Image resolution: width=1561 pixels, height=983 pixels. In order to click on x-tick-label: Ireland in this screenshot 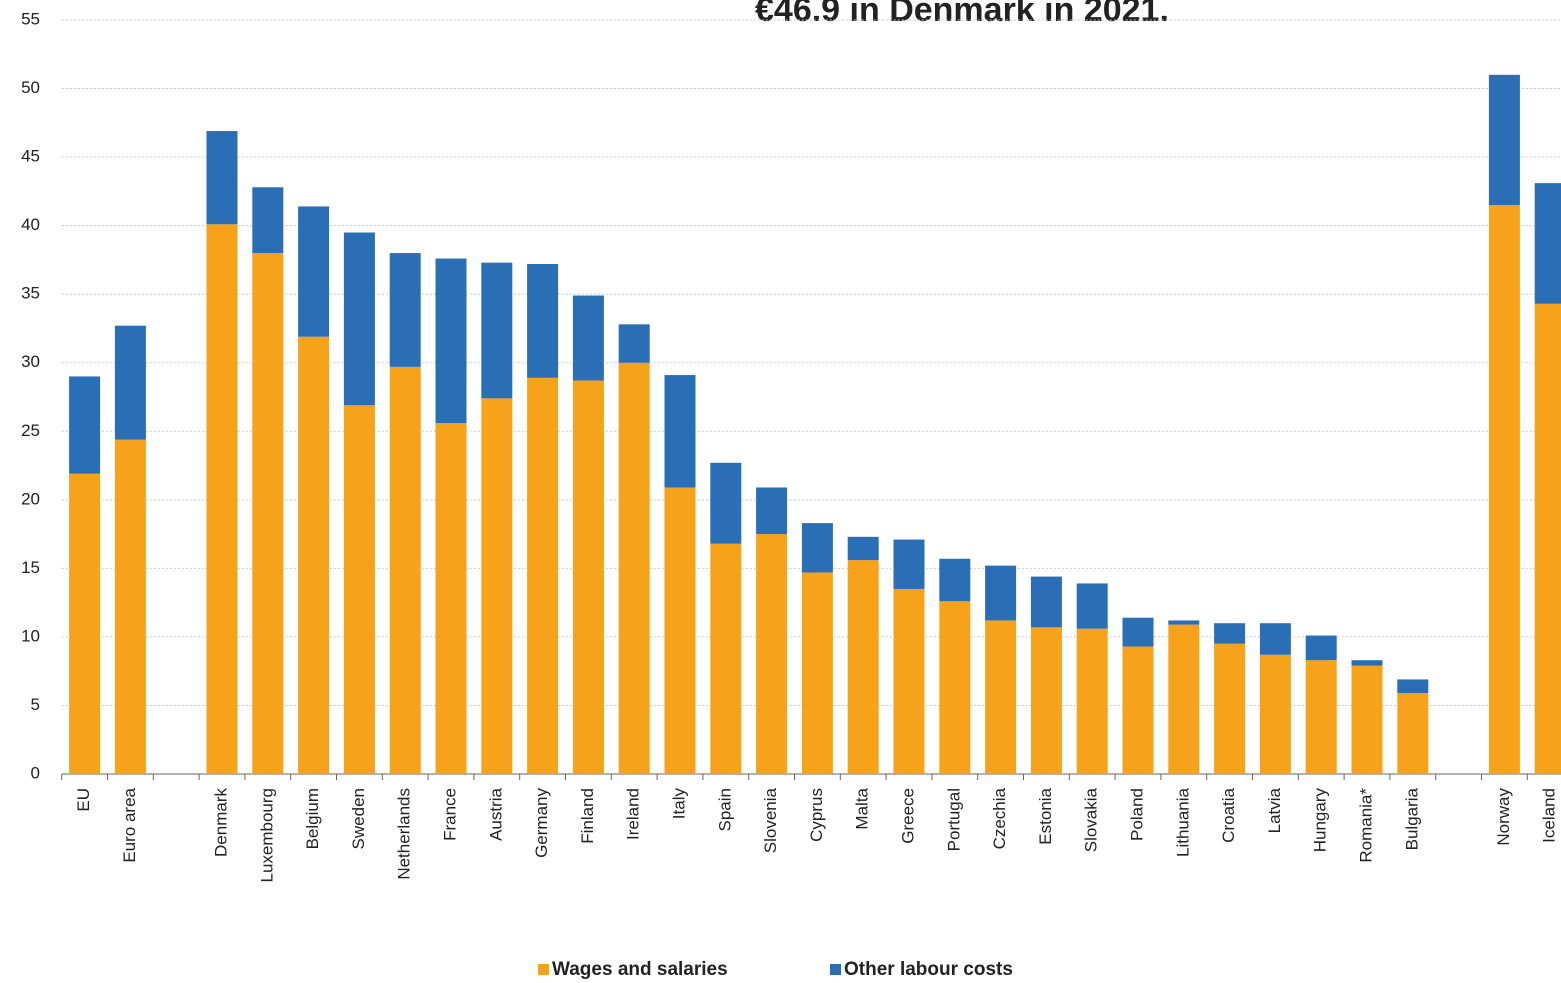, I will do `click(633, 814)`.